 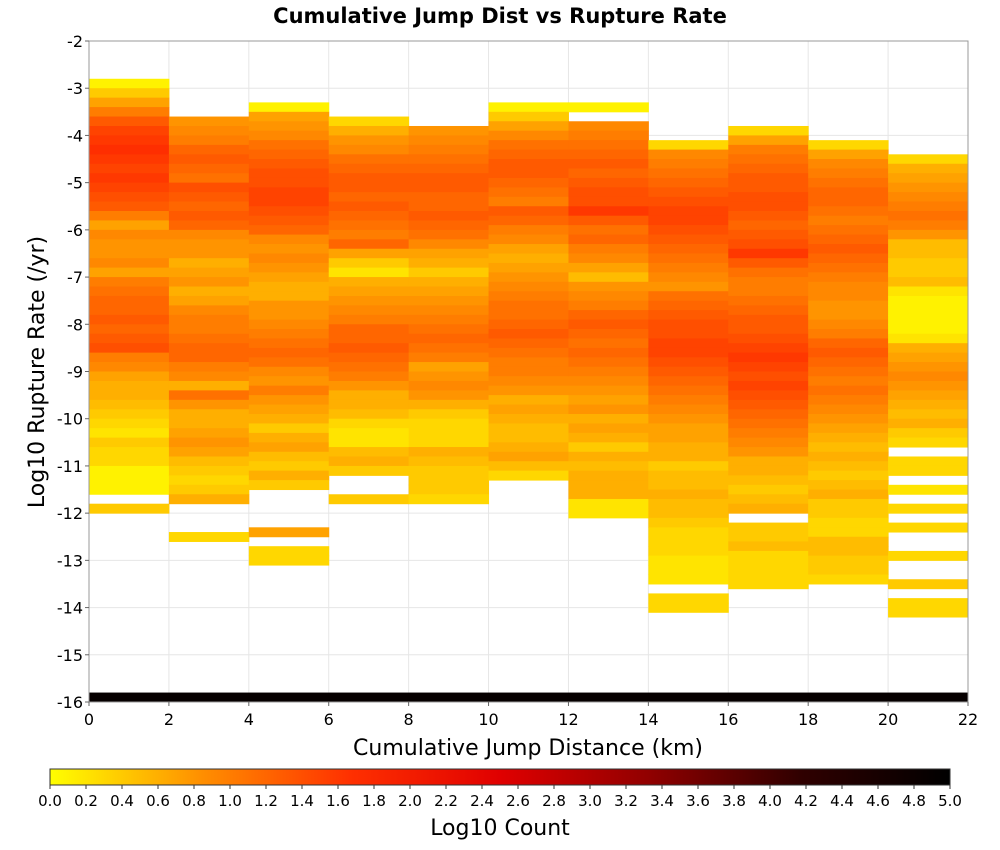 What do you see at coordinates (249, 719) in the screenshot?
I see `x-tick-label: 4` at bounding box center [249, 719].